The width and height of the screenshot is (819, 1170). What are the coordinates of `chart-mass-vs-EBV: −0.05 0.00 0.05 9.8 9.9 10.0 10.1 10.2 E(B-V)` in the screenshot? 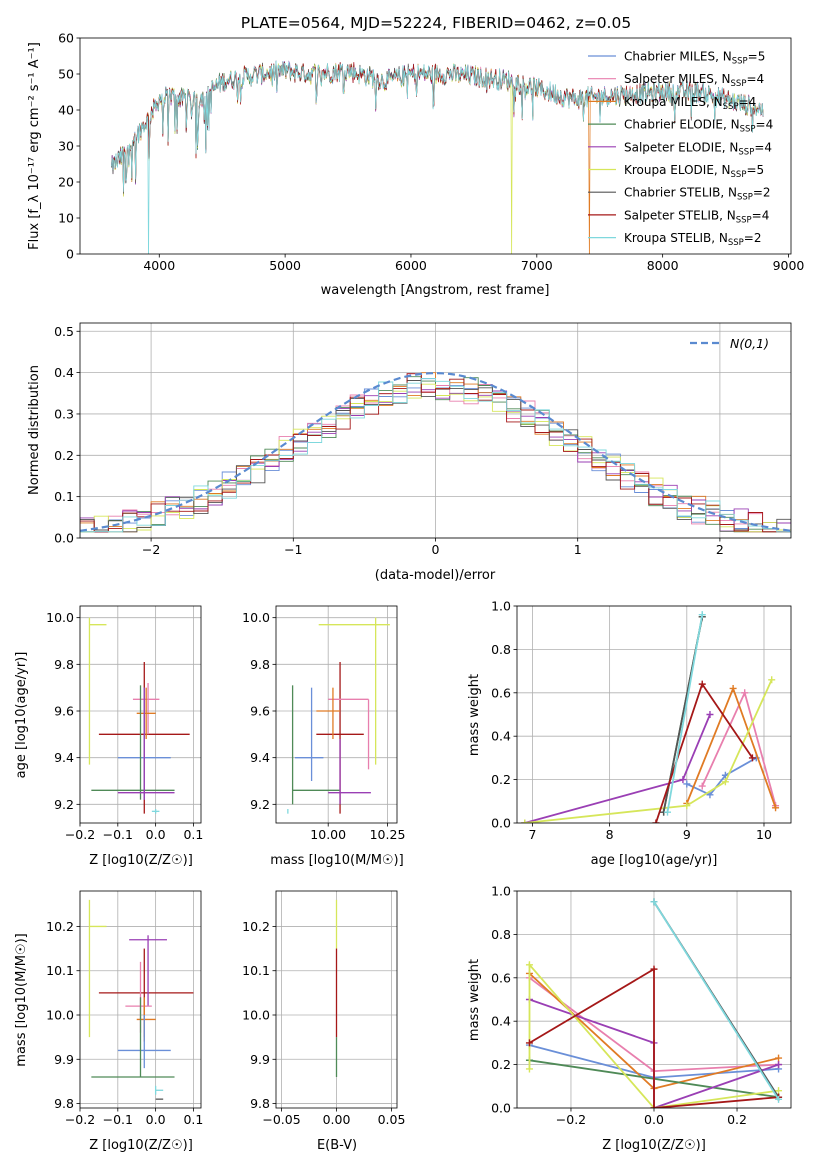 It's located at (324, 1021).